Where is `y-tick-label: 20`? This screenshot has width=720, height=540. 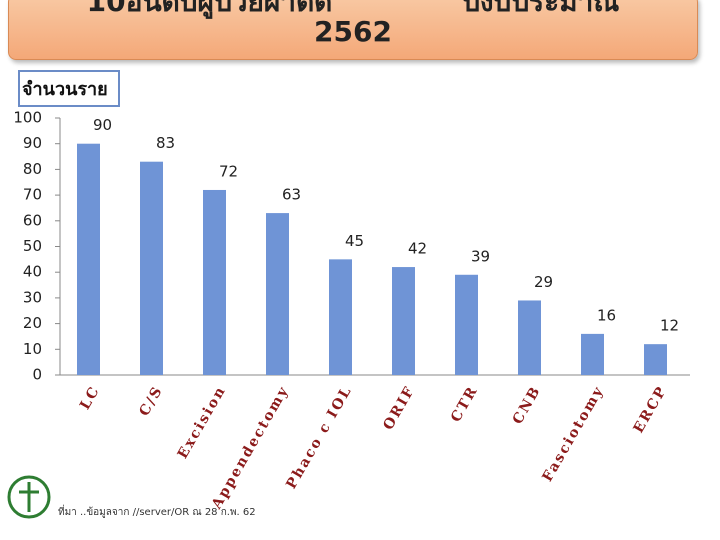
y-tick-label: 20 is located at coordinates (32, 323).